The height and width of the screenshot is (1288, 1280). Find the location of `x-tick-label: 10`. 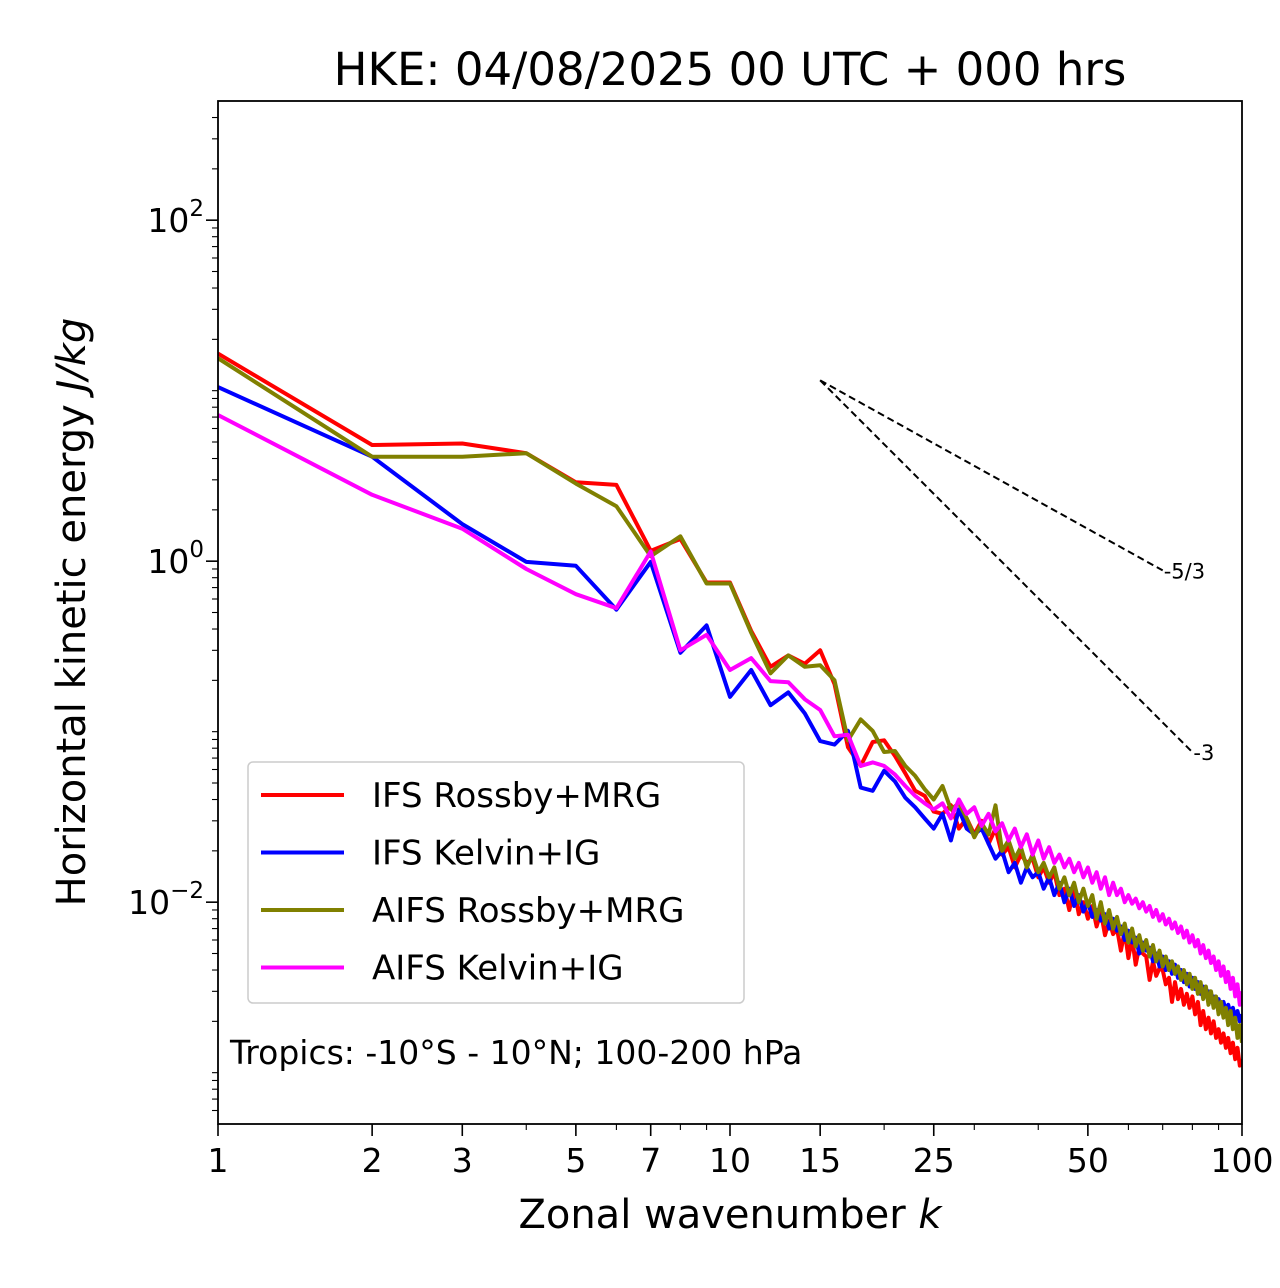

x-tick-label: 10 is located at coordinates (730, 1160).